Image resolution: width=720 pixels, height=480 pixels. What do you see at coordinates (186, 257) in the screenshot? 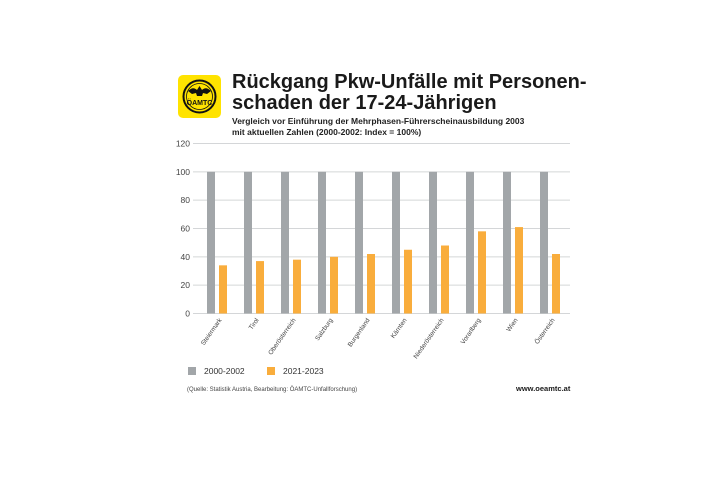
I see `y-tick-label: 40` at bounding box center [186, 257].